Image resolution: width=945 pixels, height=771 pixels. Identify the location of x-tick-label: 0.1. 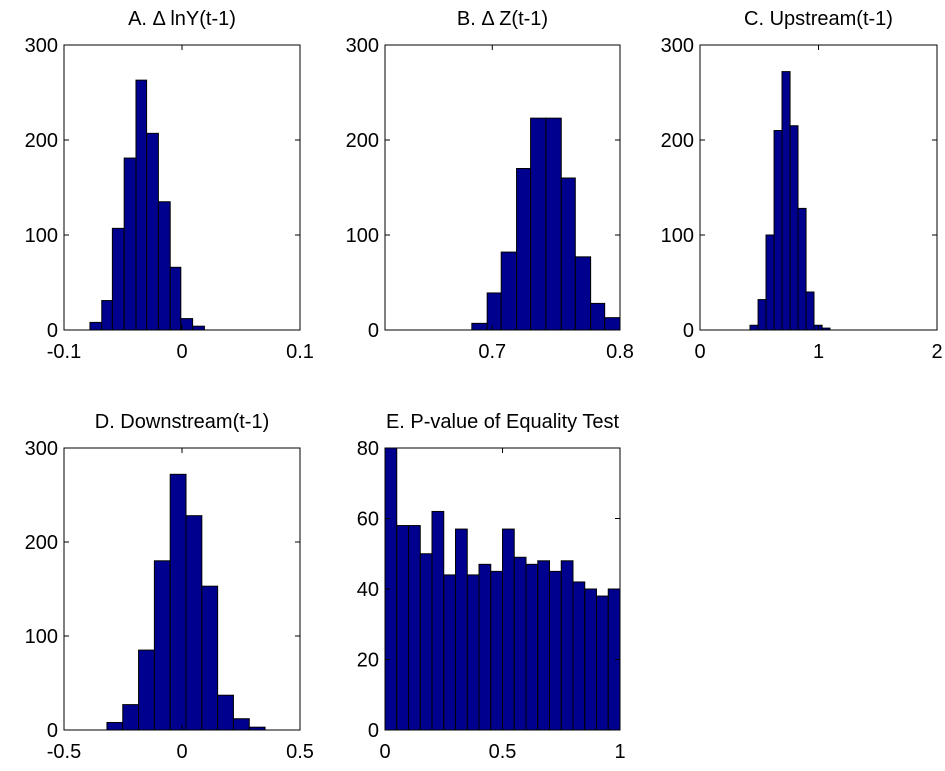
(300, 352).